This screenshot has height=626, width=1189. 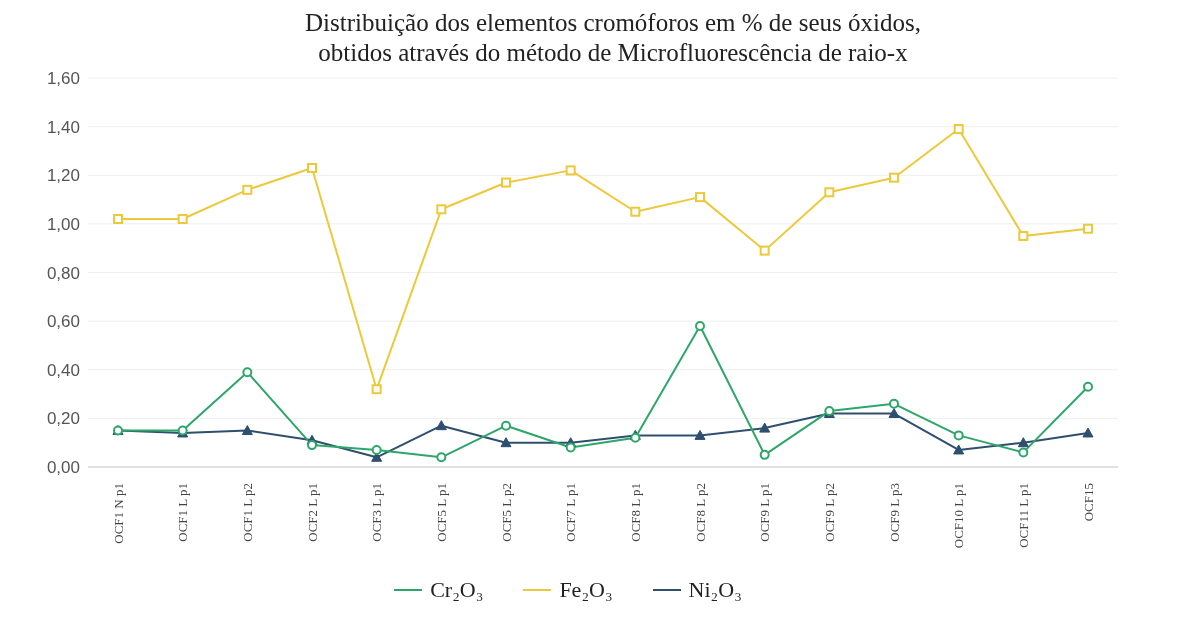 I want to click on x-tick-label: OCF5 L p1, so click(x=441, y=512).